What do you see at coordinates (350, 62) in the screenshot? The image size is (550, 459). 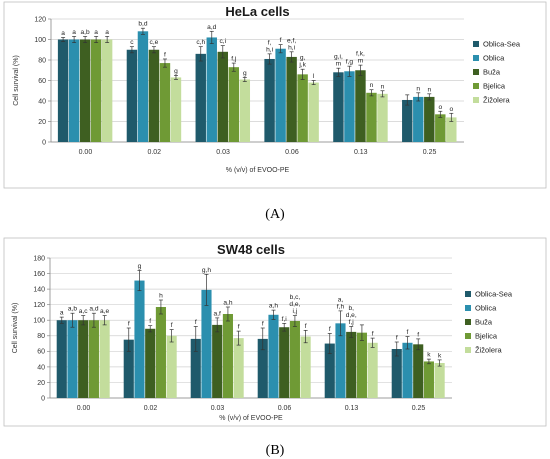 I see `significance-label: f,g` at bounding box center [350, 62].